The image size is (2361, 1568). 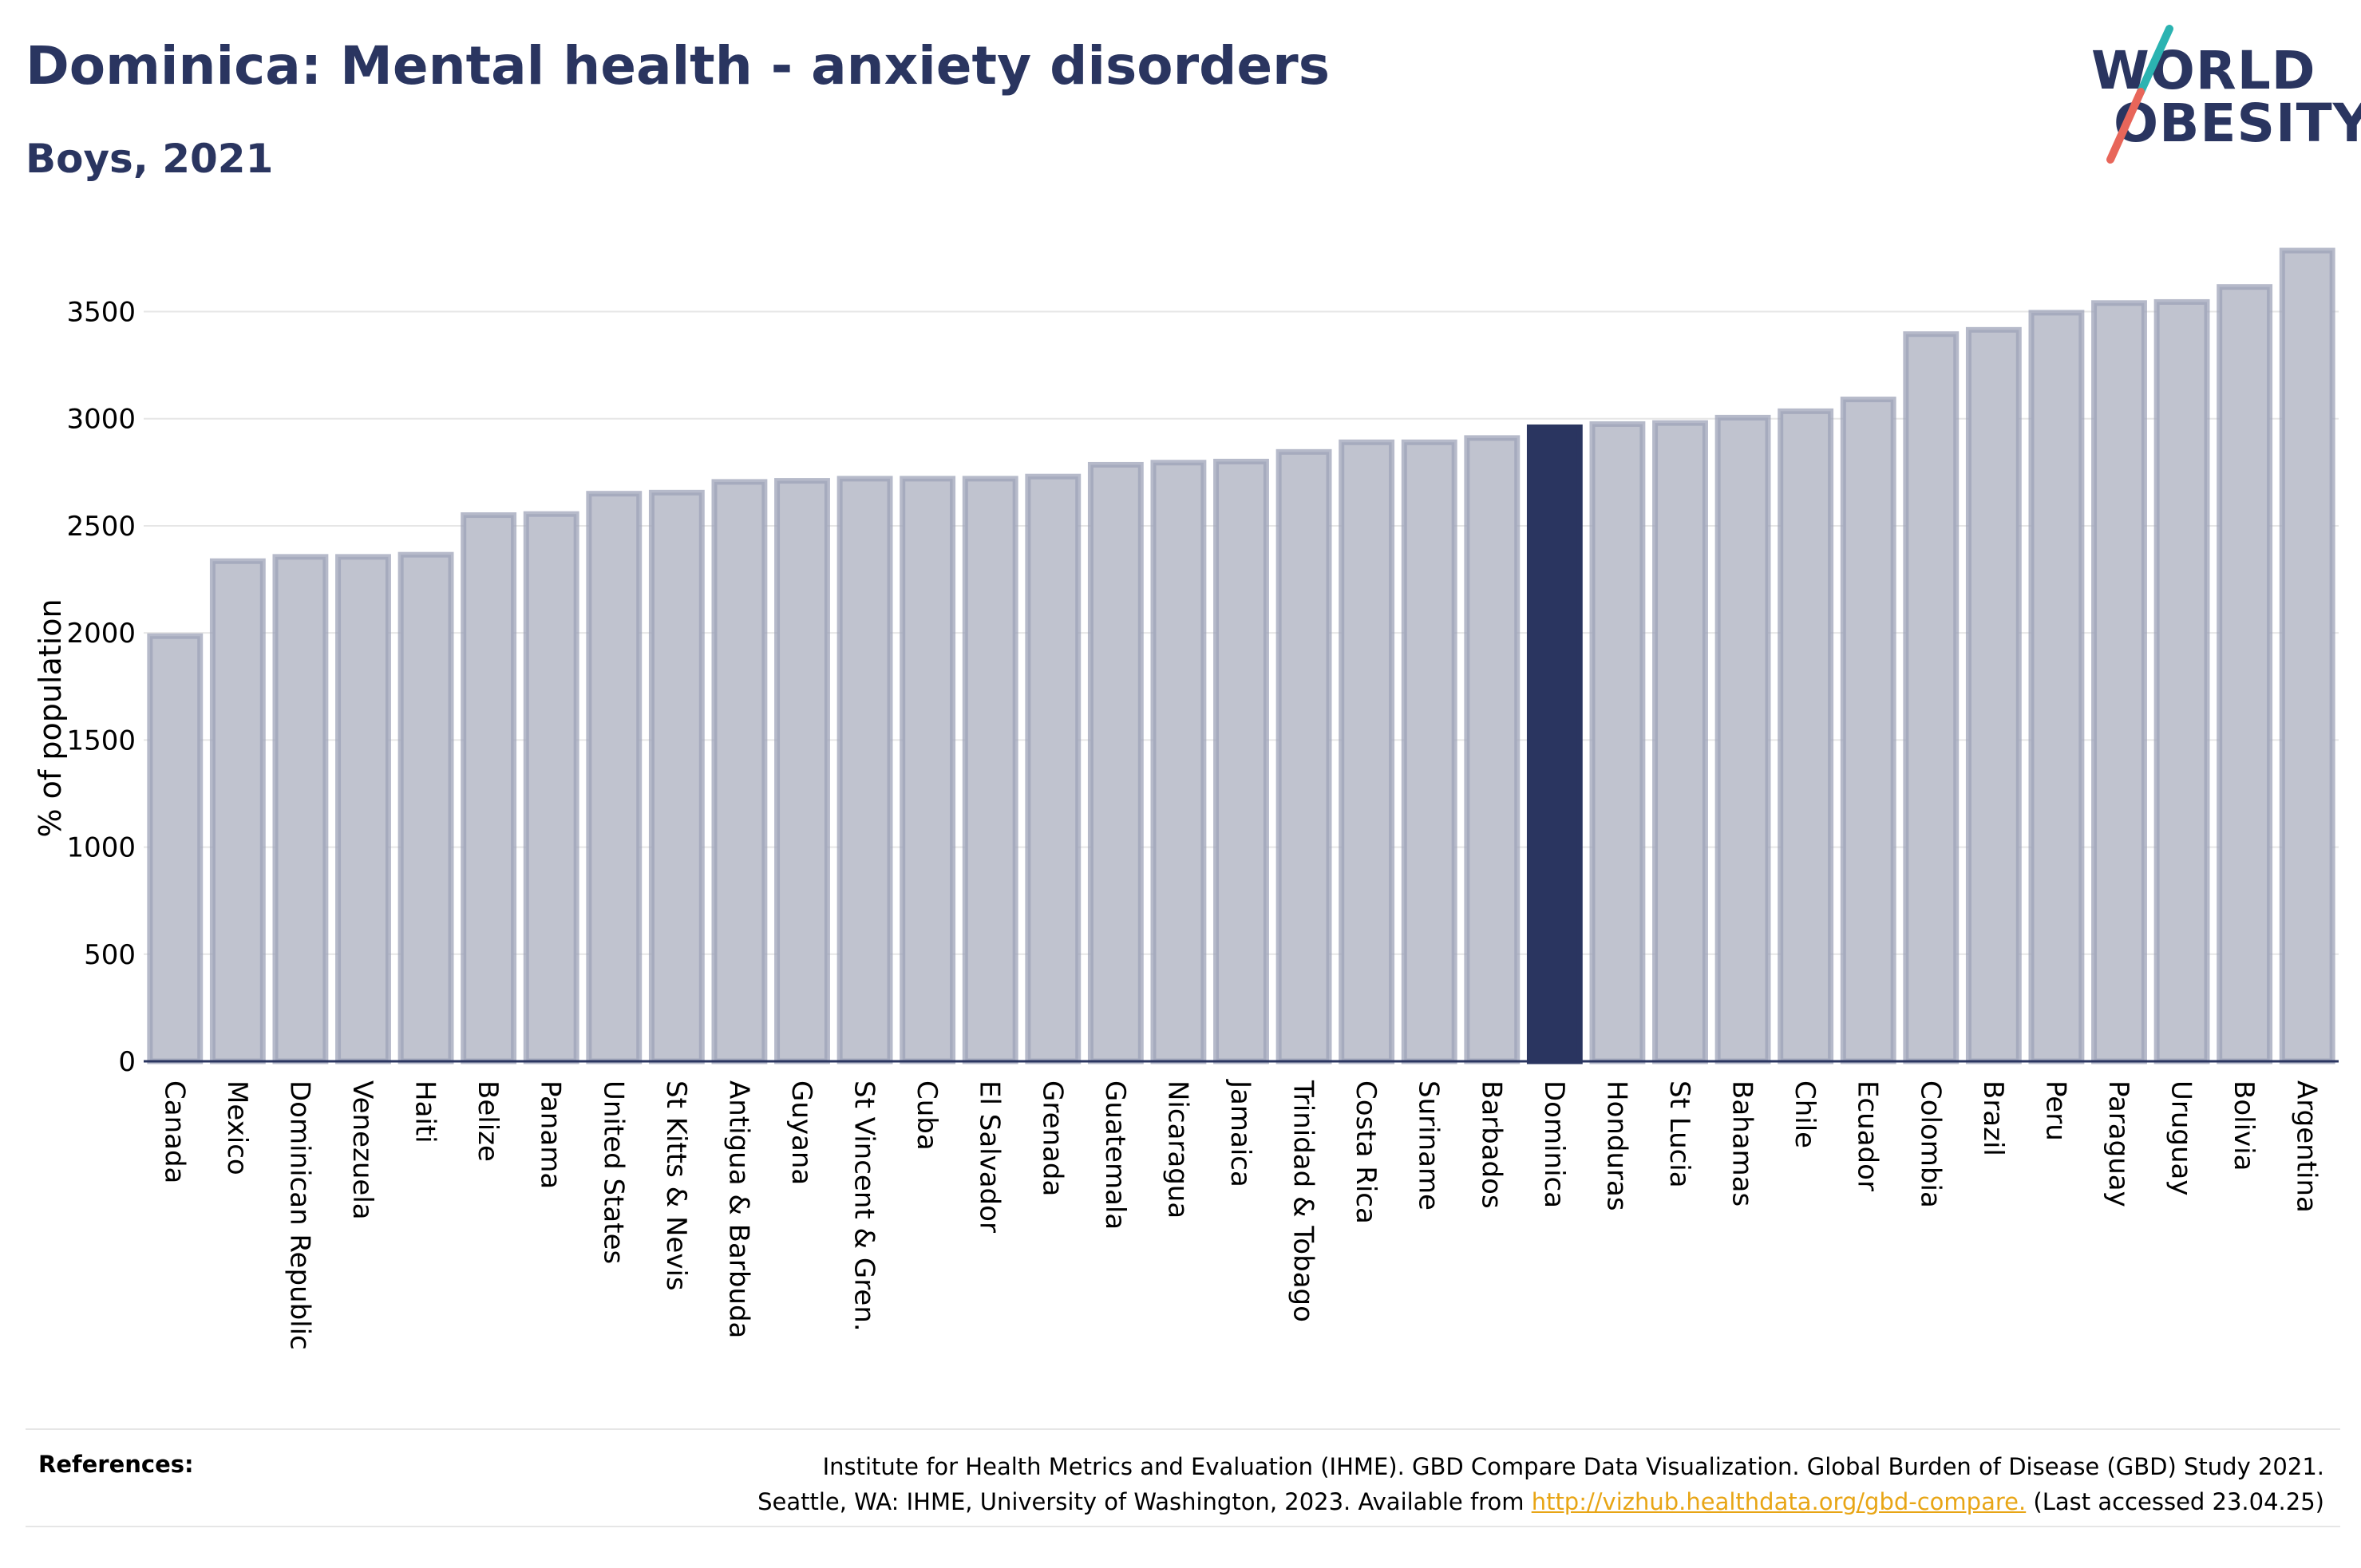 I want to click on x-tick-label: Bolivia, so click(x=2244, y=1125).